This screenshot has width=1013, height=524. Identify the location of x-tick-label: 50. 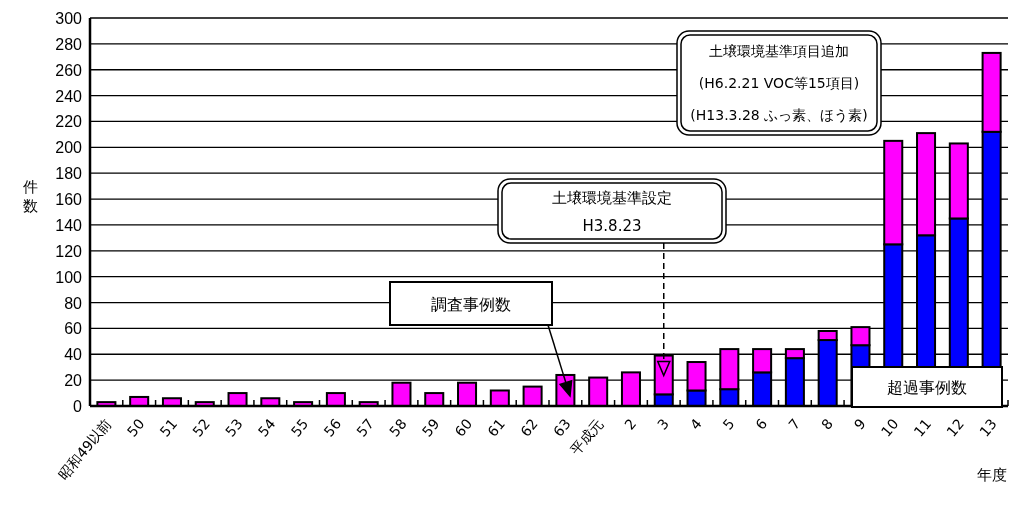
(135, 427).